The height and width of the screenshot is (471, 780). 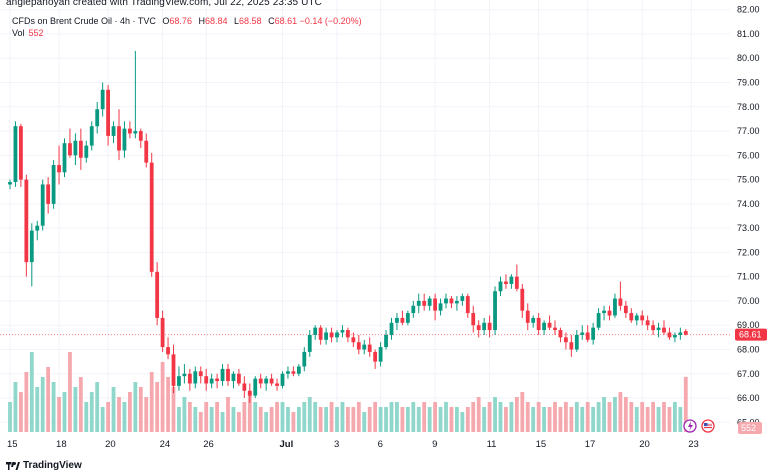 I want to click on volume-legend: Vol 552, so click(x=28, y=33).